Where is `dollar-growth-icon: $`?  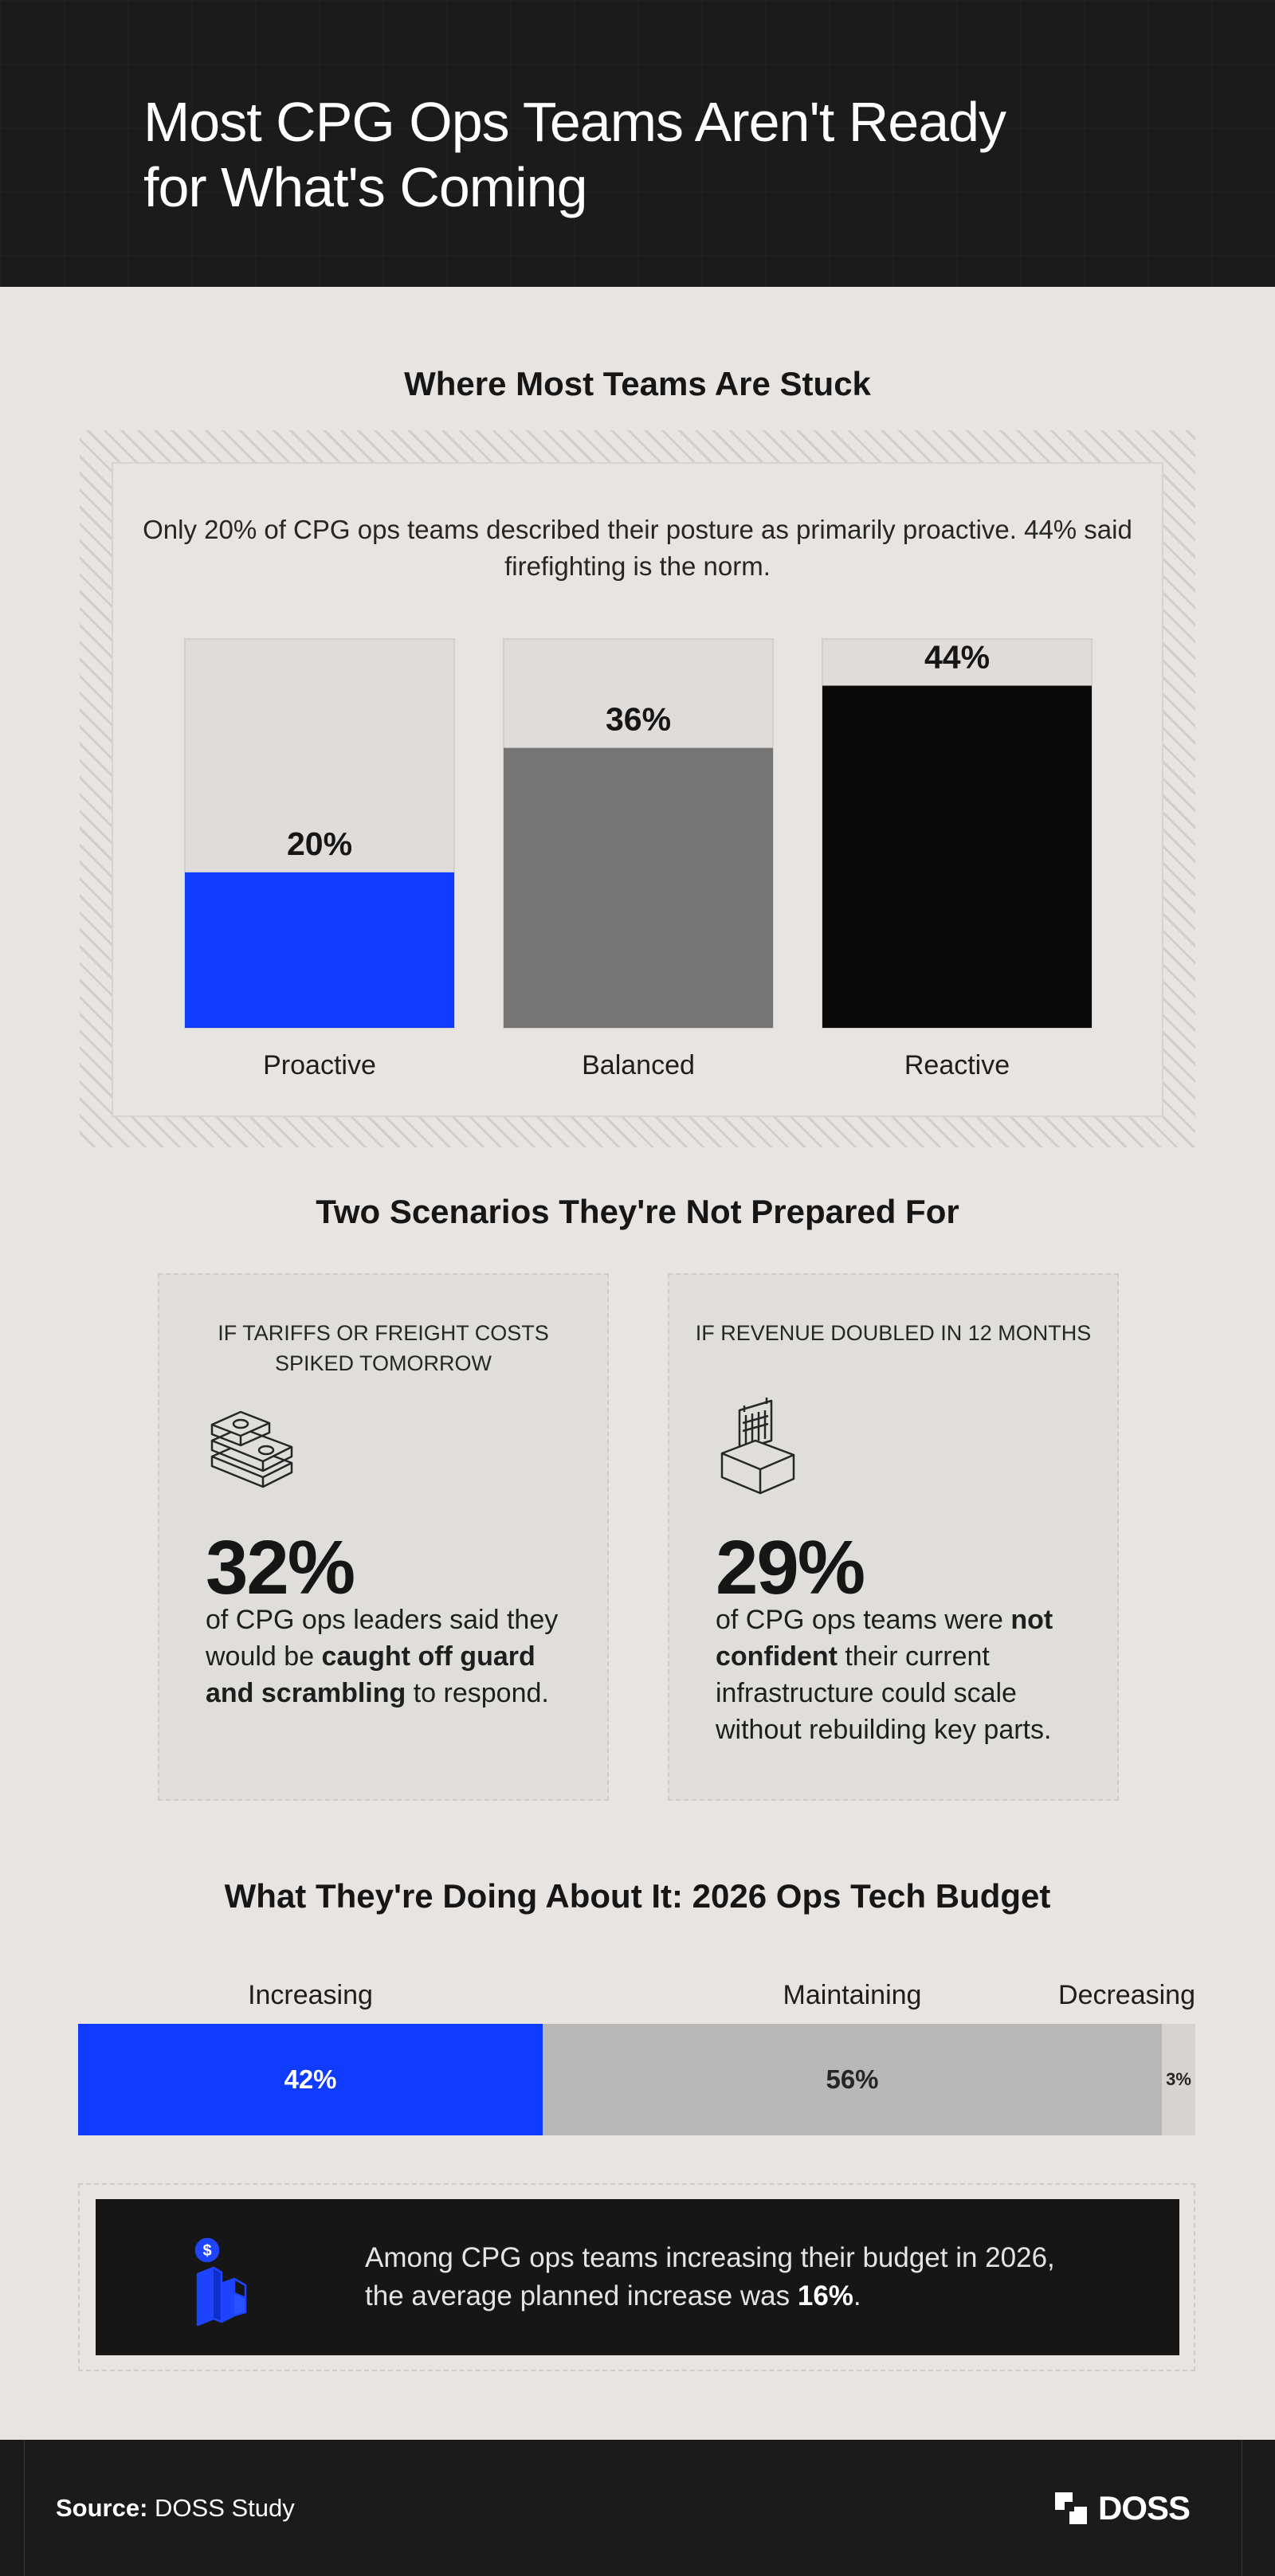 dollar-growth-icon: $ is located at coordinates (220, 2282).